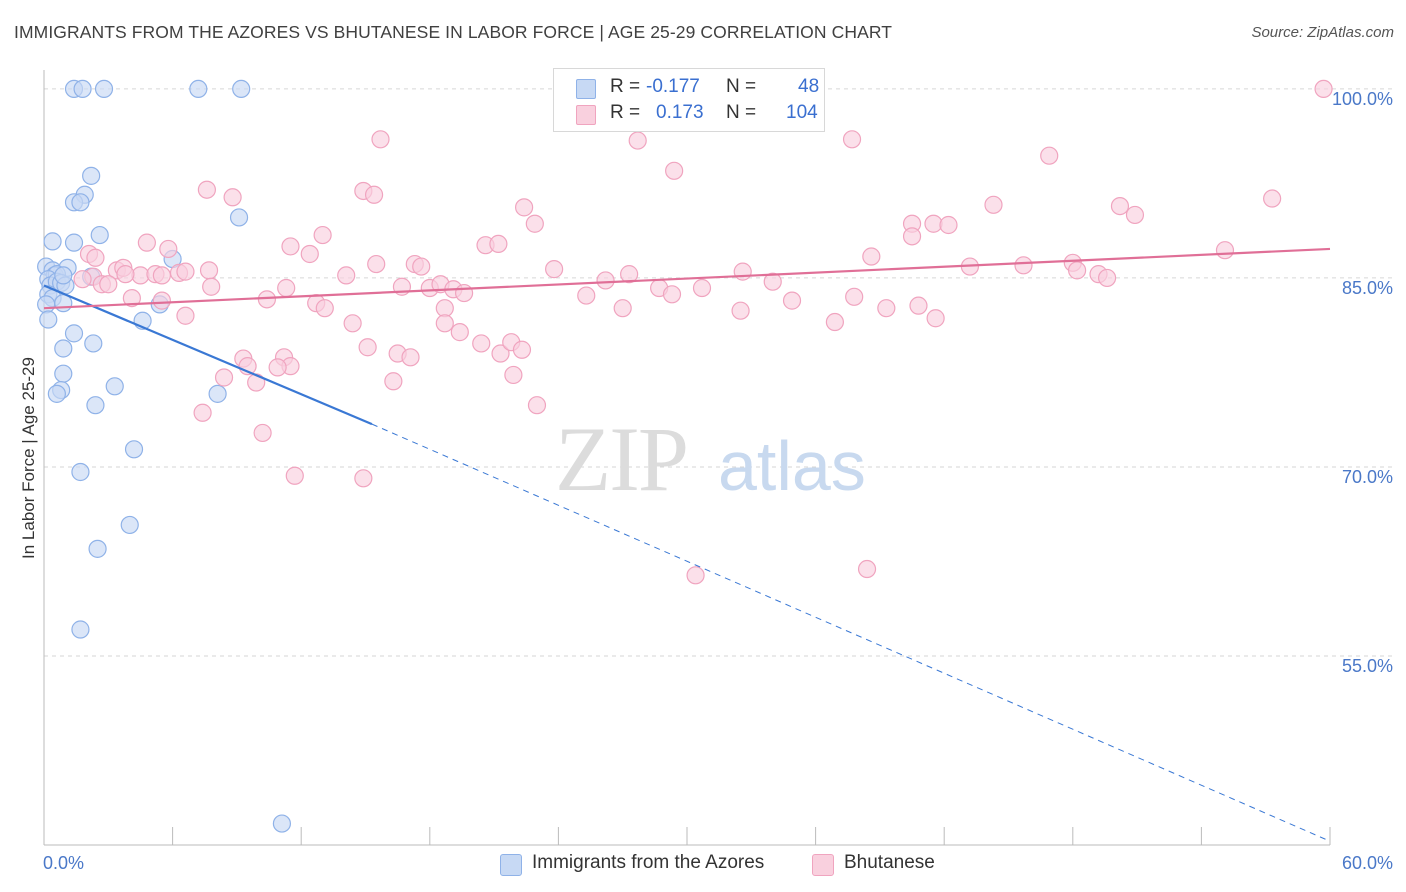 The height and width of the screenshot is (892, 1406). I want to click on y-axis-label: In Labor Force | Age 25-29, so click(28, 458).